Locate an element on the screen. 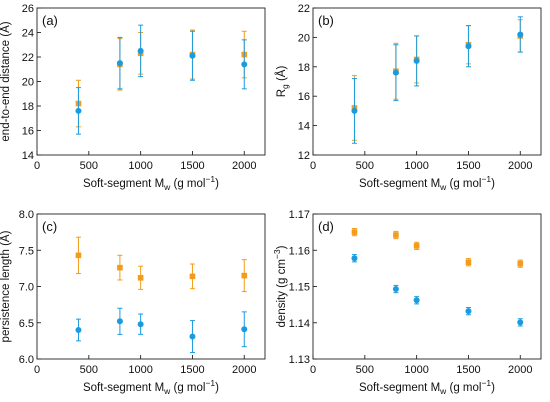  y-axis-label-text: persistence length (Å) is located at coordinates (6, 286).